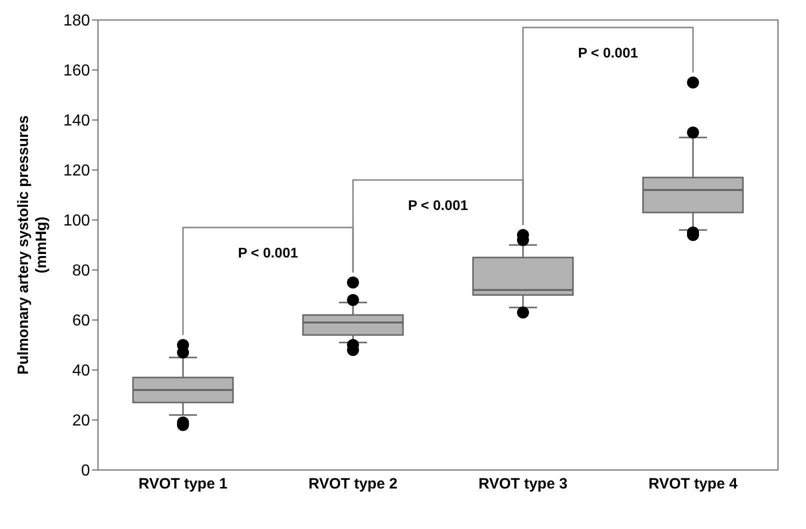 Image resolution: width=806 pixels, height=529 pixels. I want to click on y-tick-label: 140, so click(76, 121).